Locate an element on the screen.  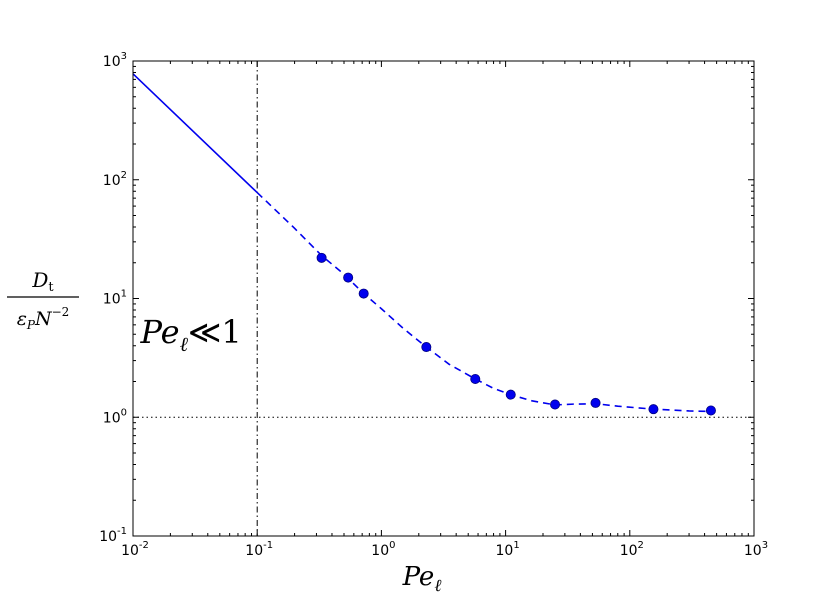
x-tick-label: 10⁻² is located at coordinates (135, 549).